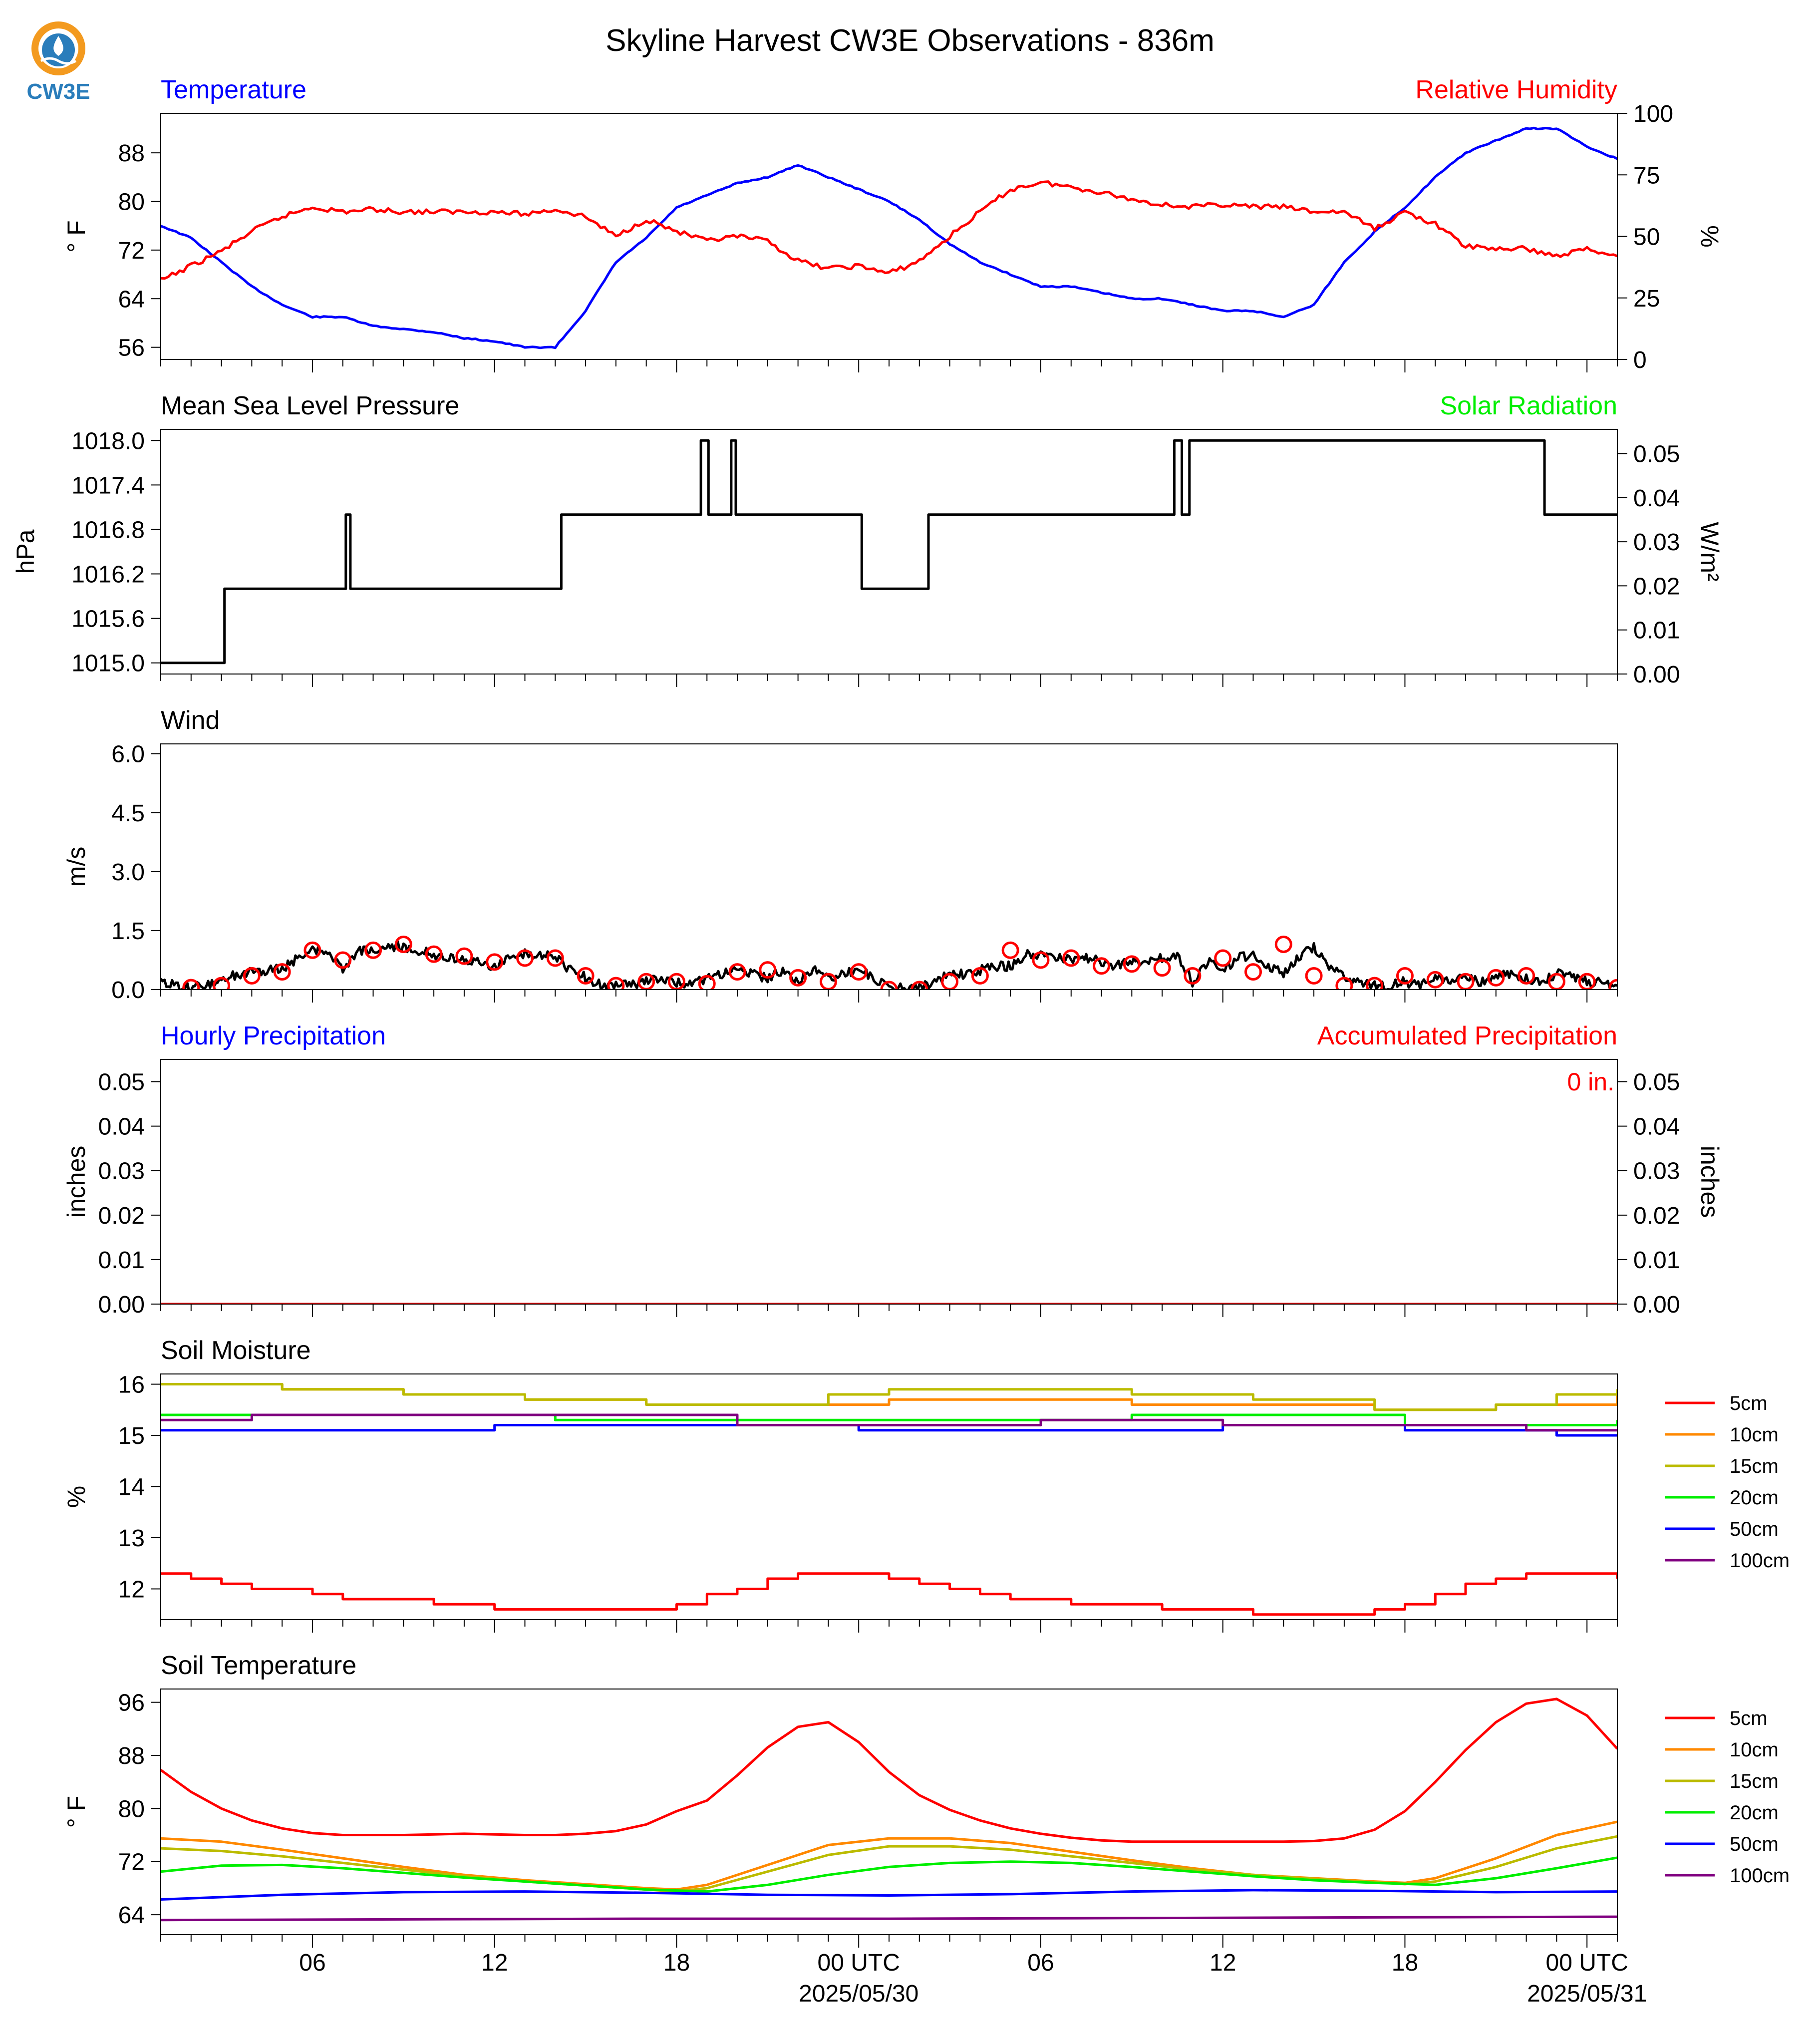 The width and height of the screenshot is (1820, 2031). What do you see at coordinates (1749, 1718) in the screenshot?
I see `legend-entry-label: 5cm` at bounding box center [1749, 1718].